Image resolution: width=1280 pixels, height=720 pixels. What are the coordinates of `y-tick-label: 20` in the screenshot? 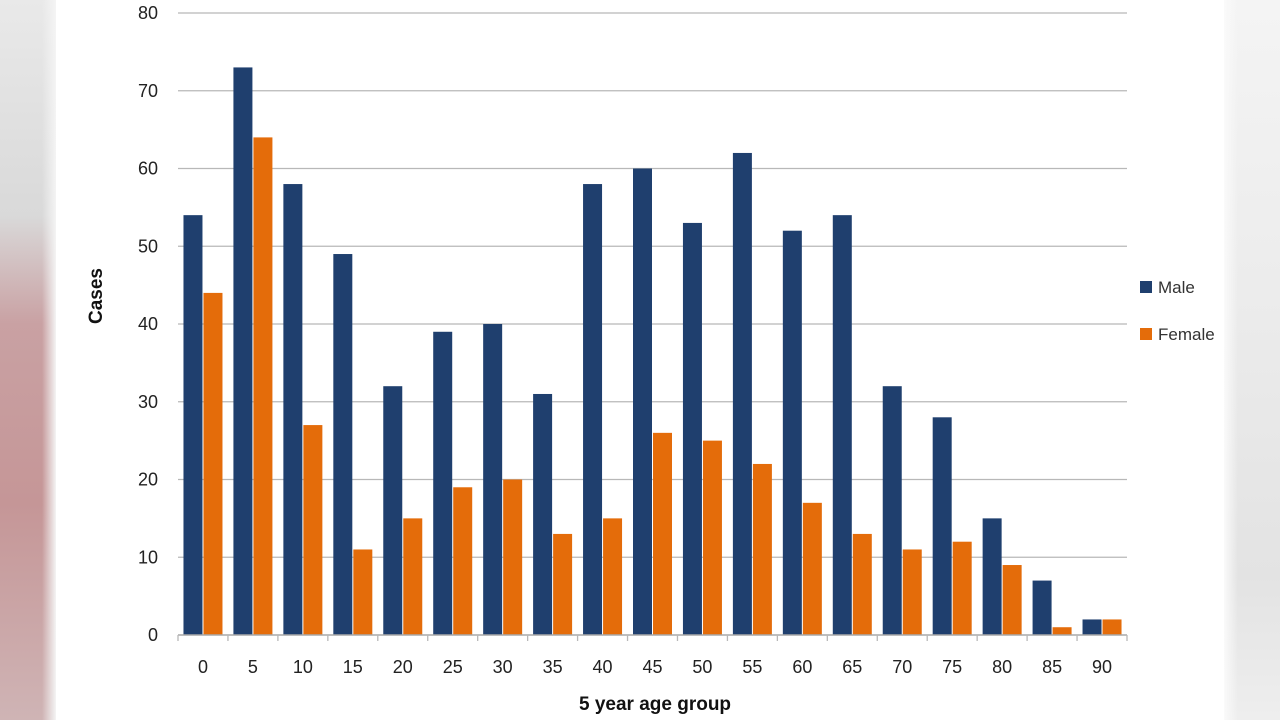 It's located at (148, 480).